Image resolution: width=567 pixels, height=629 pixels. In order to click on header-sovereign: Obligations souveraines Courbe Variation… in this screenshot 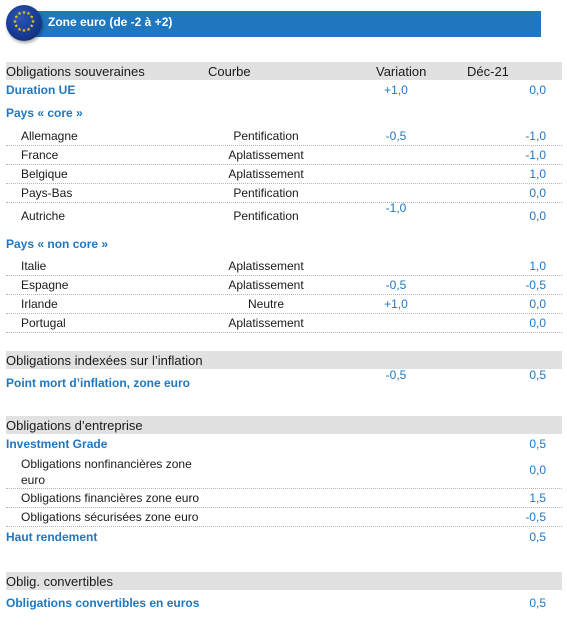, I will do `click(284, 71)`.